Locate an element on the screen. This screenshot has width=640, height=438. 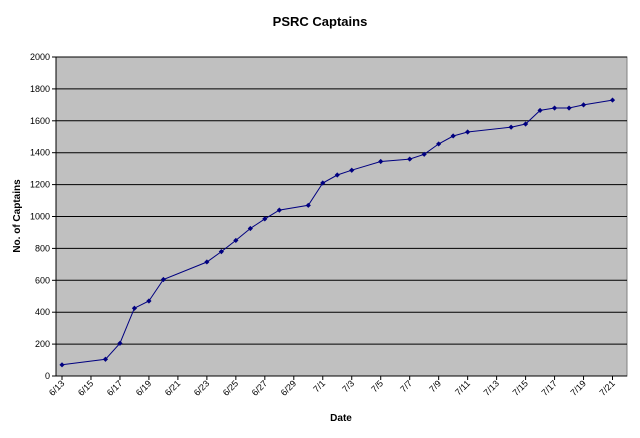
y-tick-label: 200 is located at coordinates (42, 344).